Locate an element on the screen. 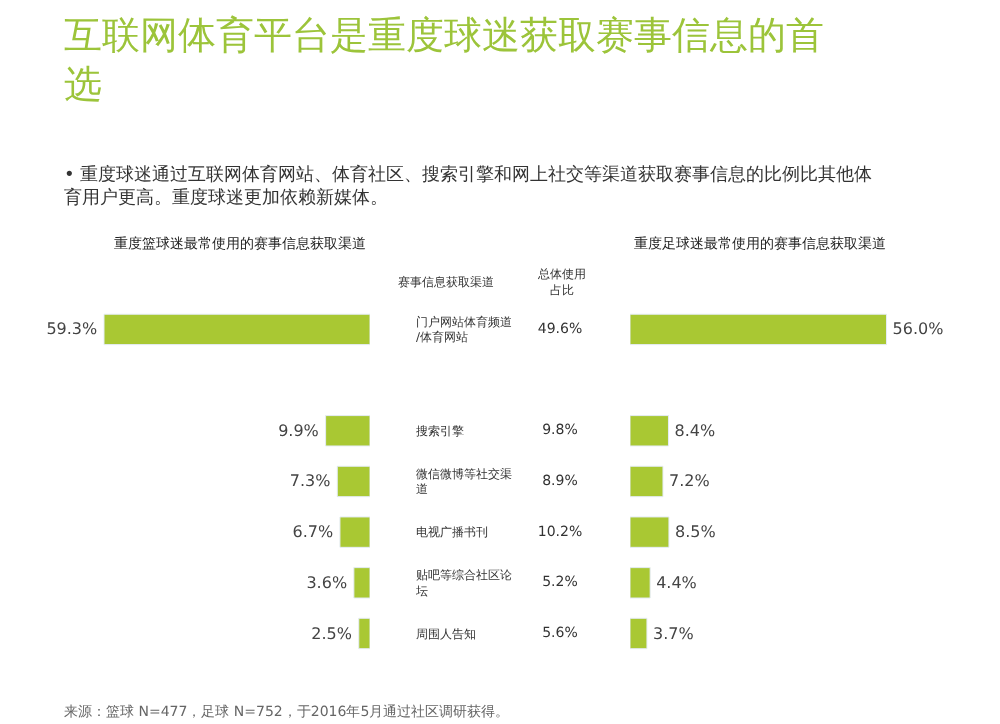 The height and width of the screenshot is (724, 1000). data-label: 4.4% is located at coordinates (677, 582).